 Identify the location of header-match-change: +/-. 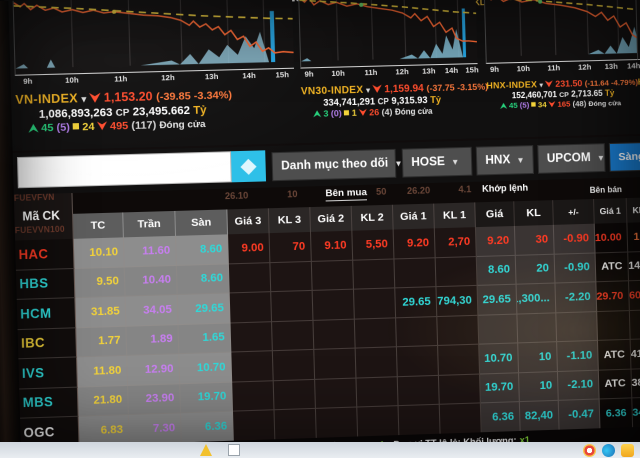
(574, 212).